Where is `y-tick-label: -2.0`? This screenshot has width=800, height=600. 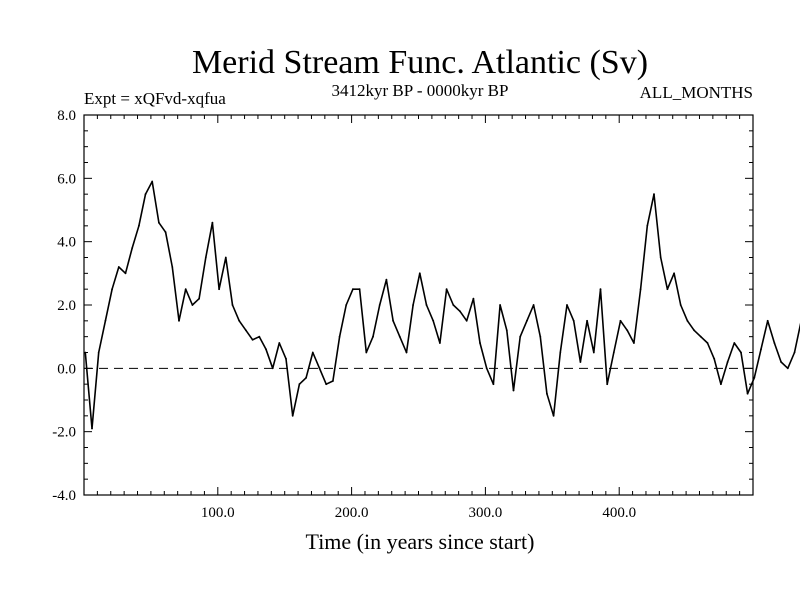
y-tick-label: -2.0 is located at coordinates (64, 433).